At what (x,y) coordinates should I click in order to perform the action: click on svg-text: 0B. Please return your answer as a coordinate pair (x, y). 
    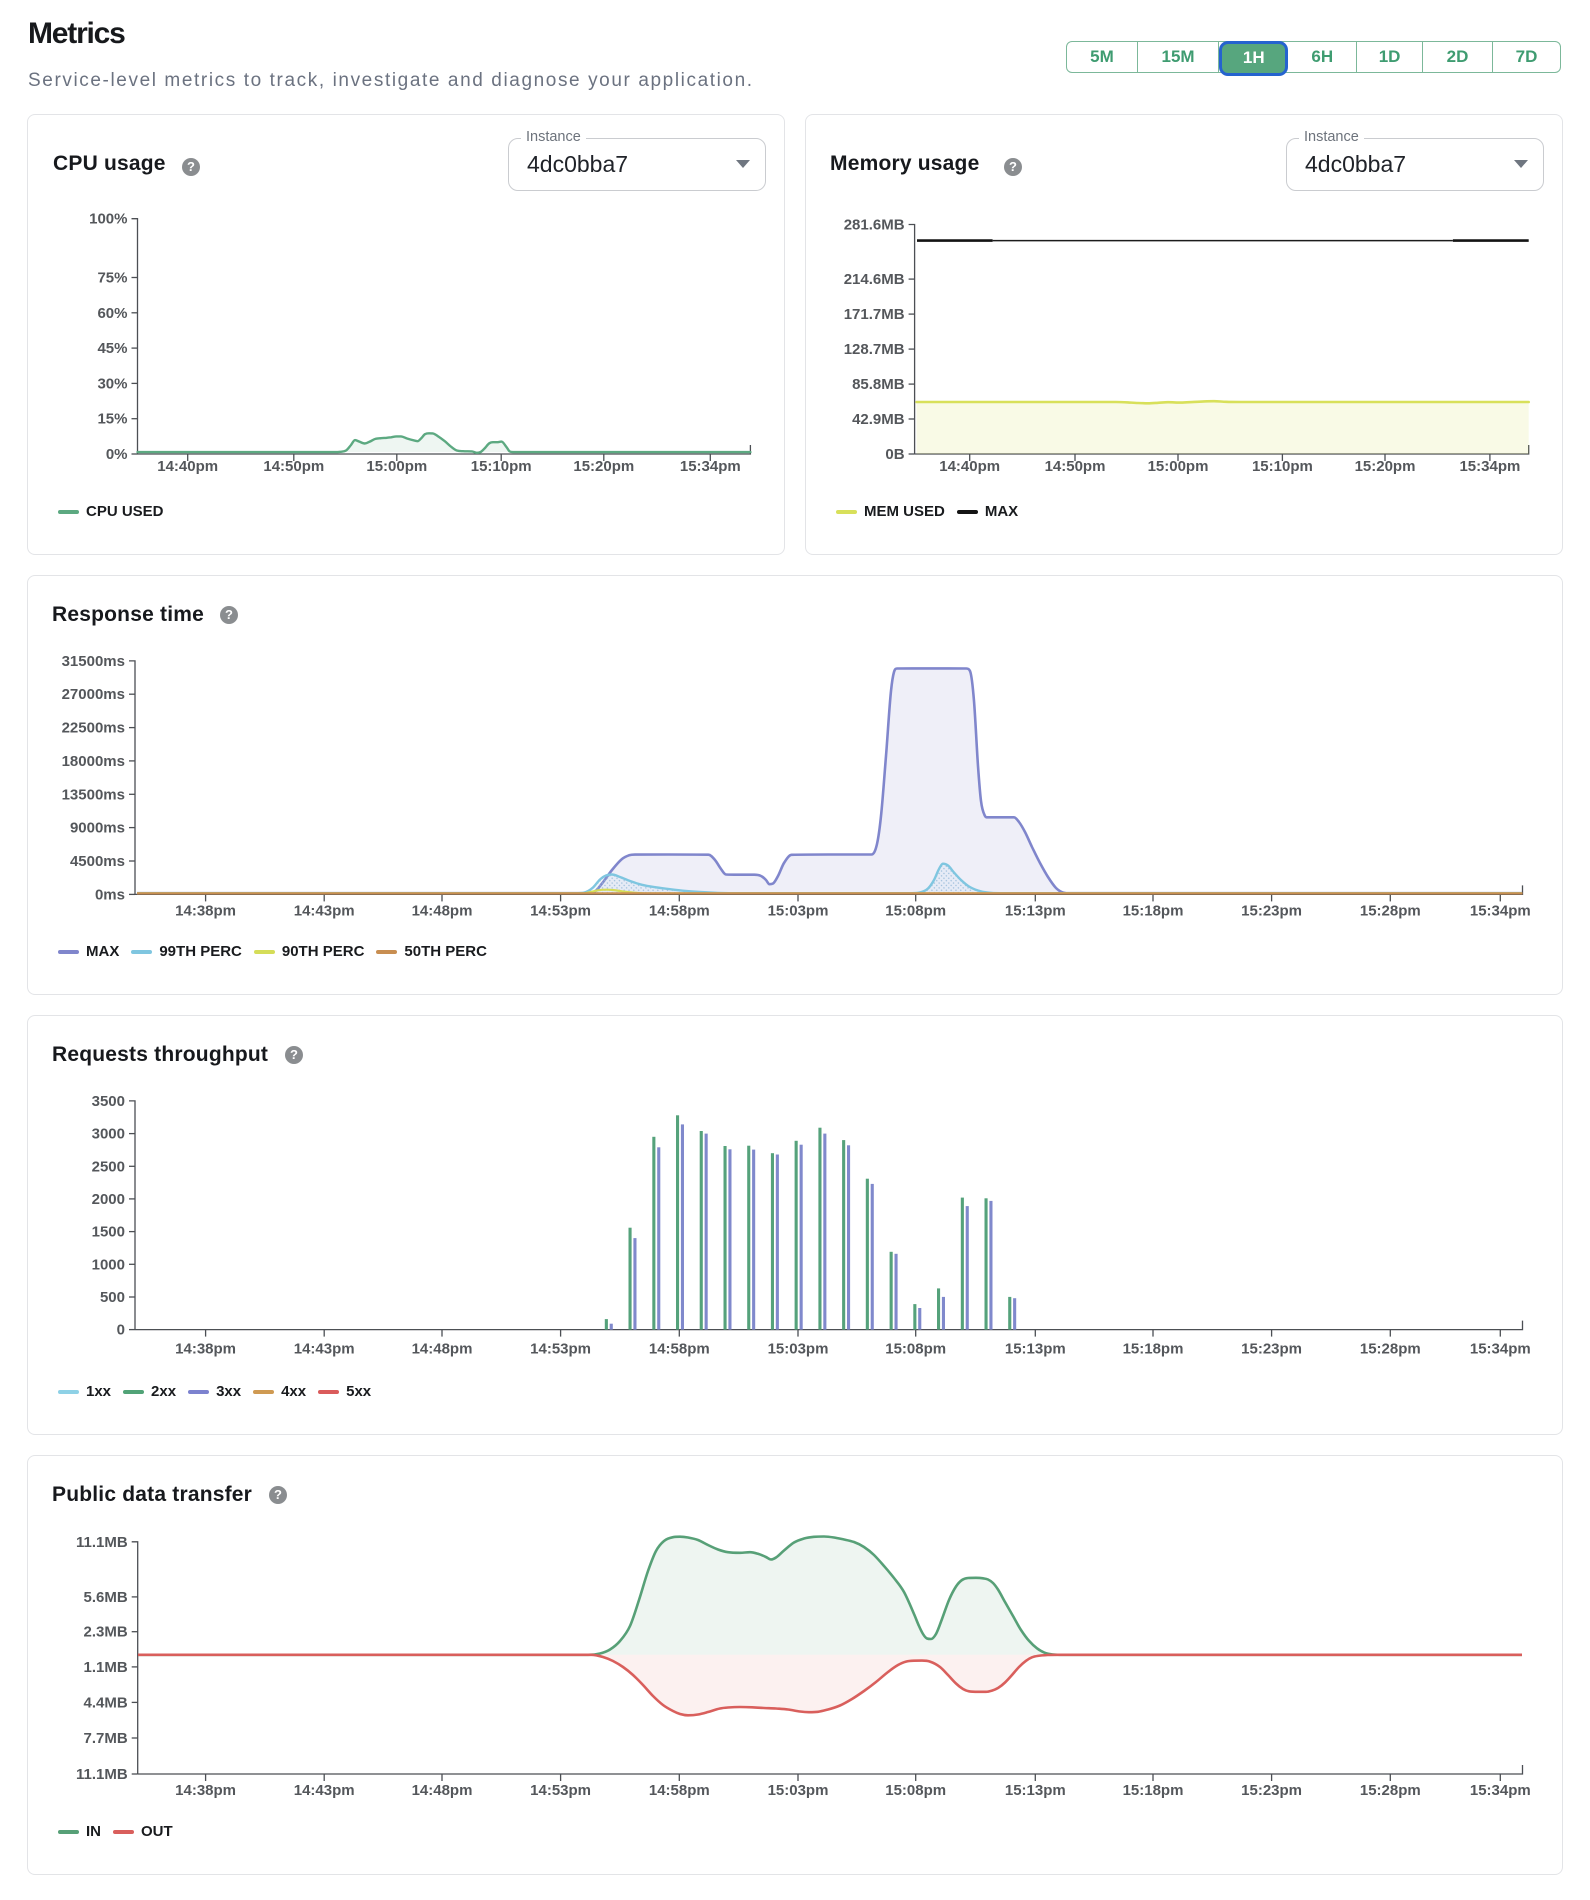
    Looking at the image, I should click on (894, 454).